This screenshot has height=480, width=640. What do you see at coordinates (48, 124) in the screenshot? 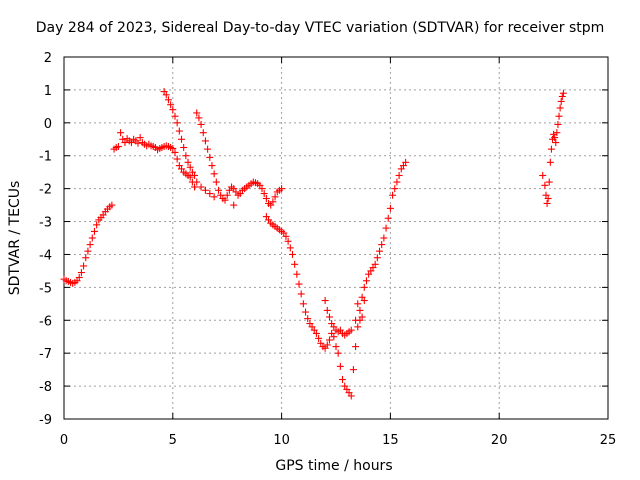
I see `y-tick-label: 0` at bounding box center [48, 124].